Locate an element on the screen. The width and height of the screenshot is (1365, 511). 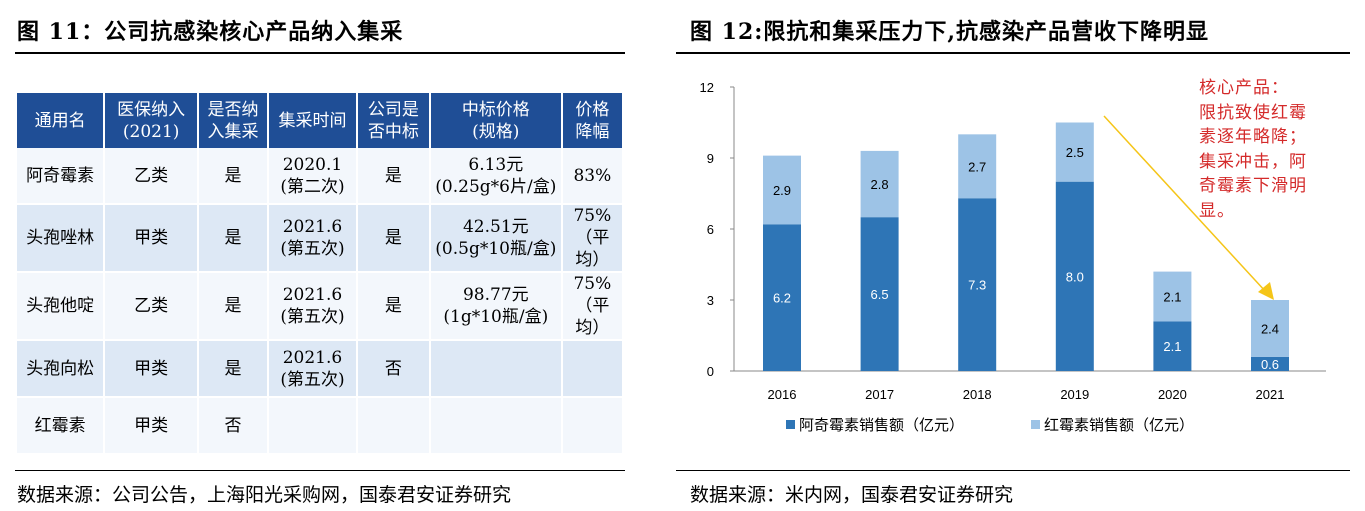
table-row: 红霉素 甲类 否 is located at coordinates (319, 426).